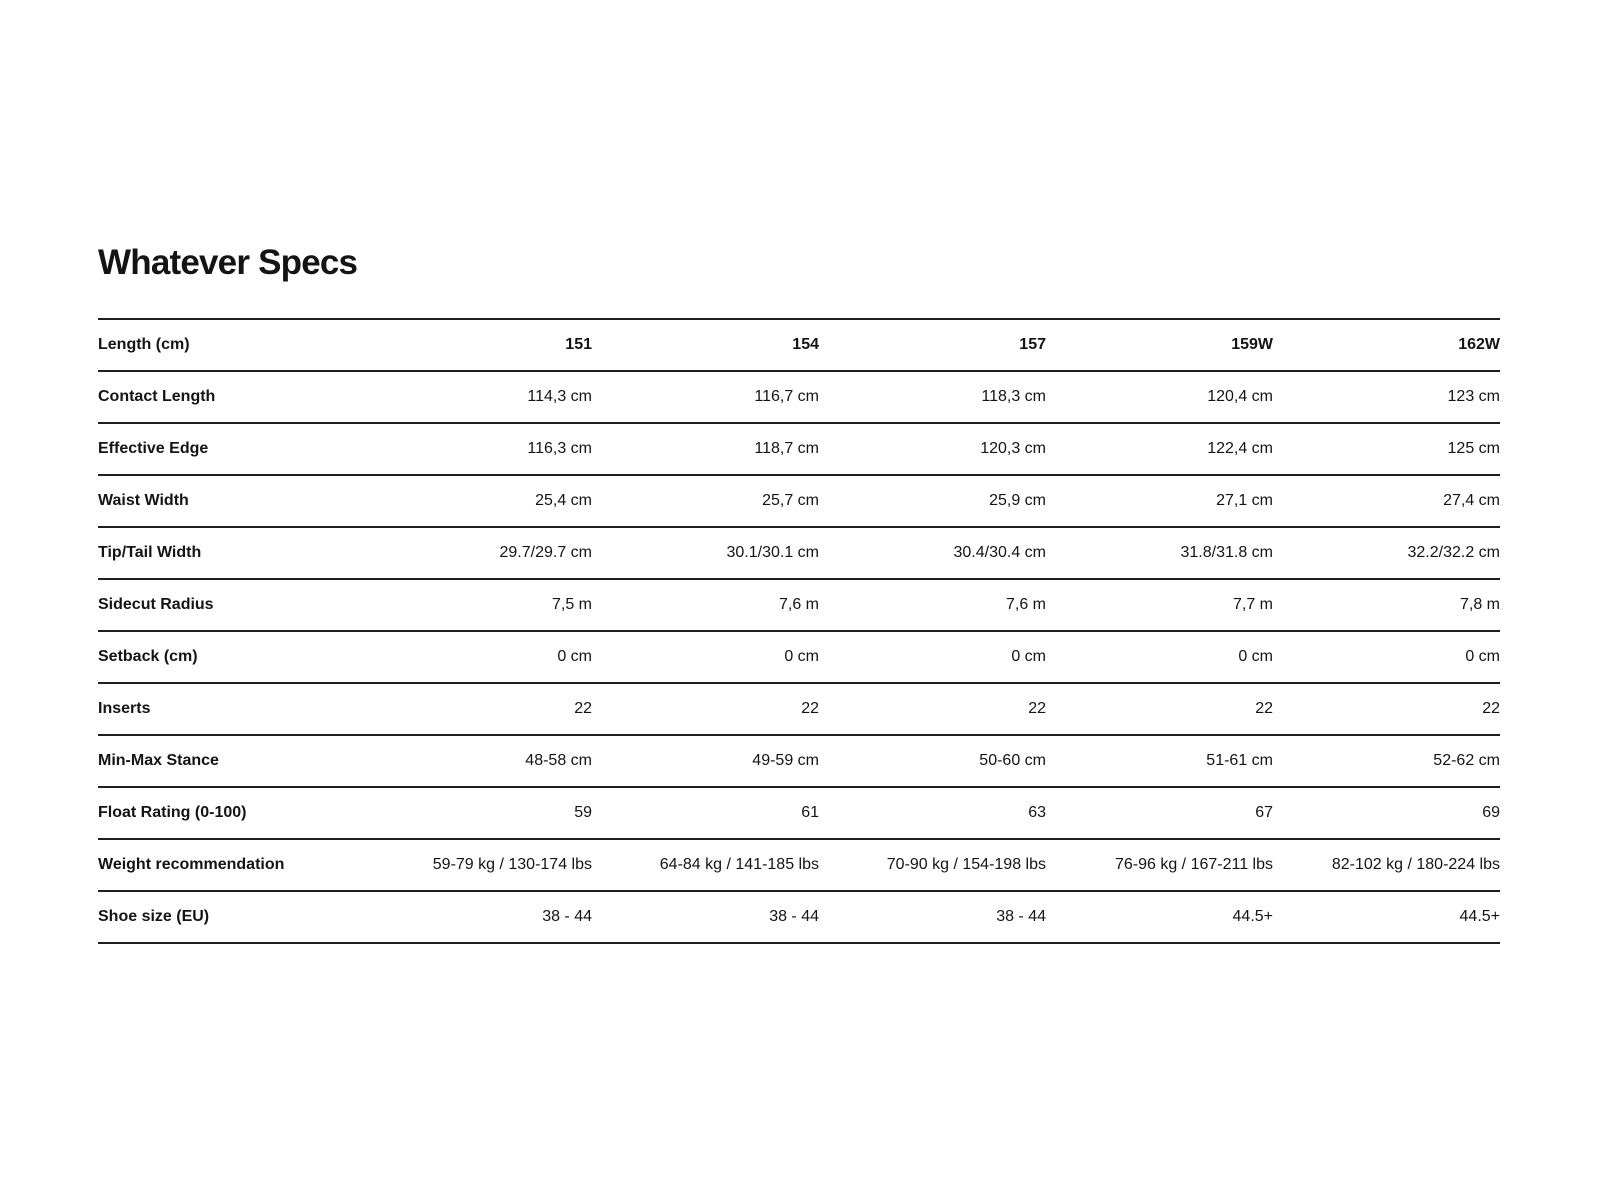 The height and width of the screenshot is (1200, 1600). I want to click on spec-cell: 27,4 cm, so click(1471, 500).